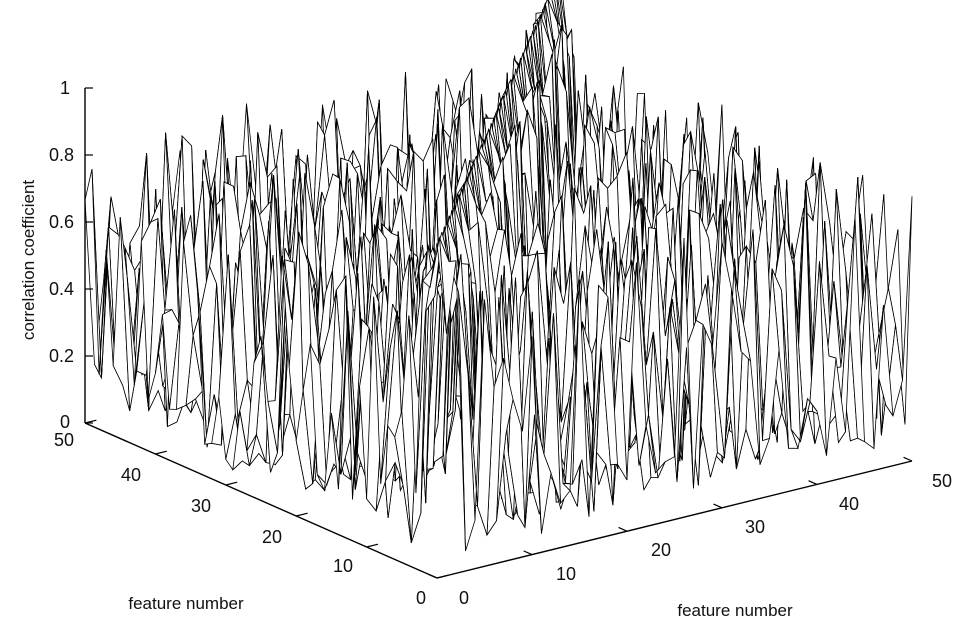 The image size is (958, 626). What do you see at coordinates (755, 527) in the screenshot?
I see `x-tick-label: 30` at bounding box center [755, 527].